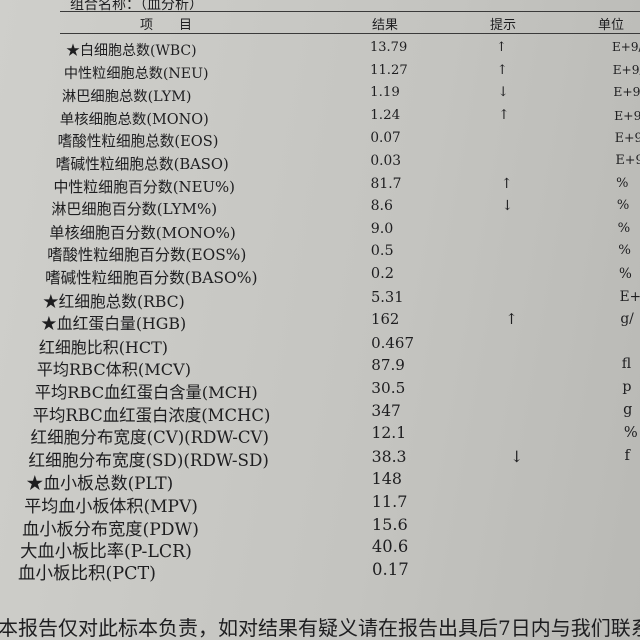 This screenshot has height=640, width=640. What do you see at coordinates (113, 324) in the screenshot?
I see `item-name: ★血红蛋白量(HGB)` at bounding box center [113, 324].